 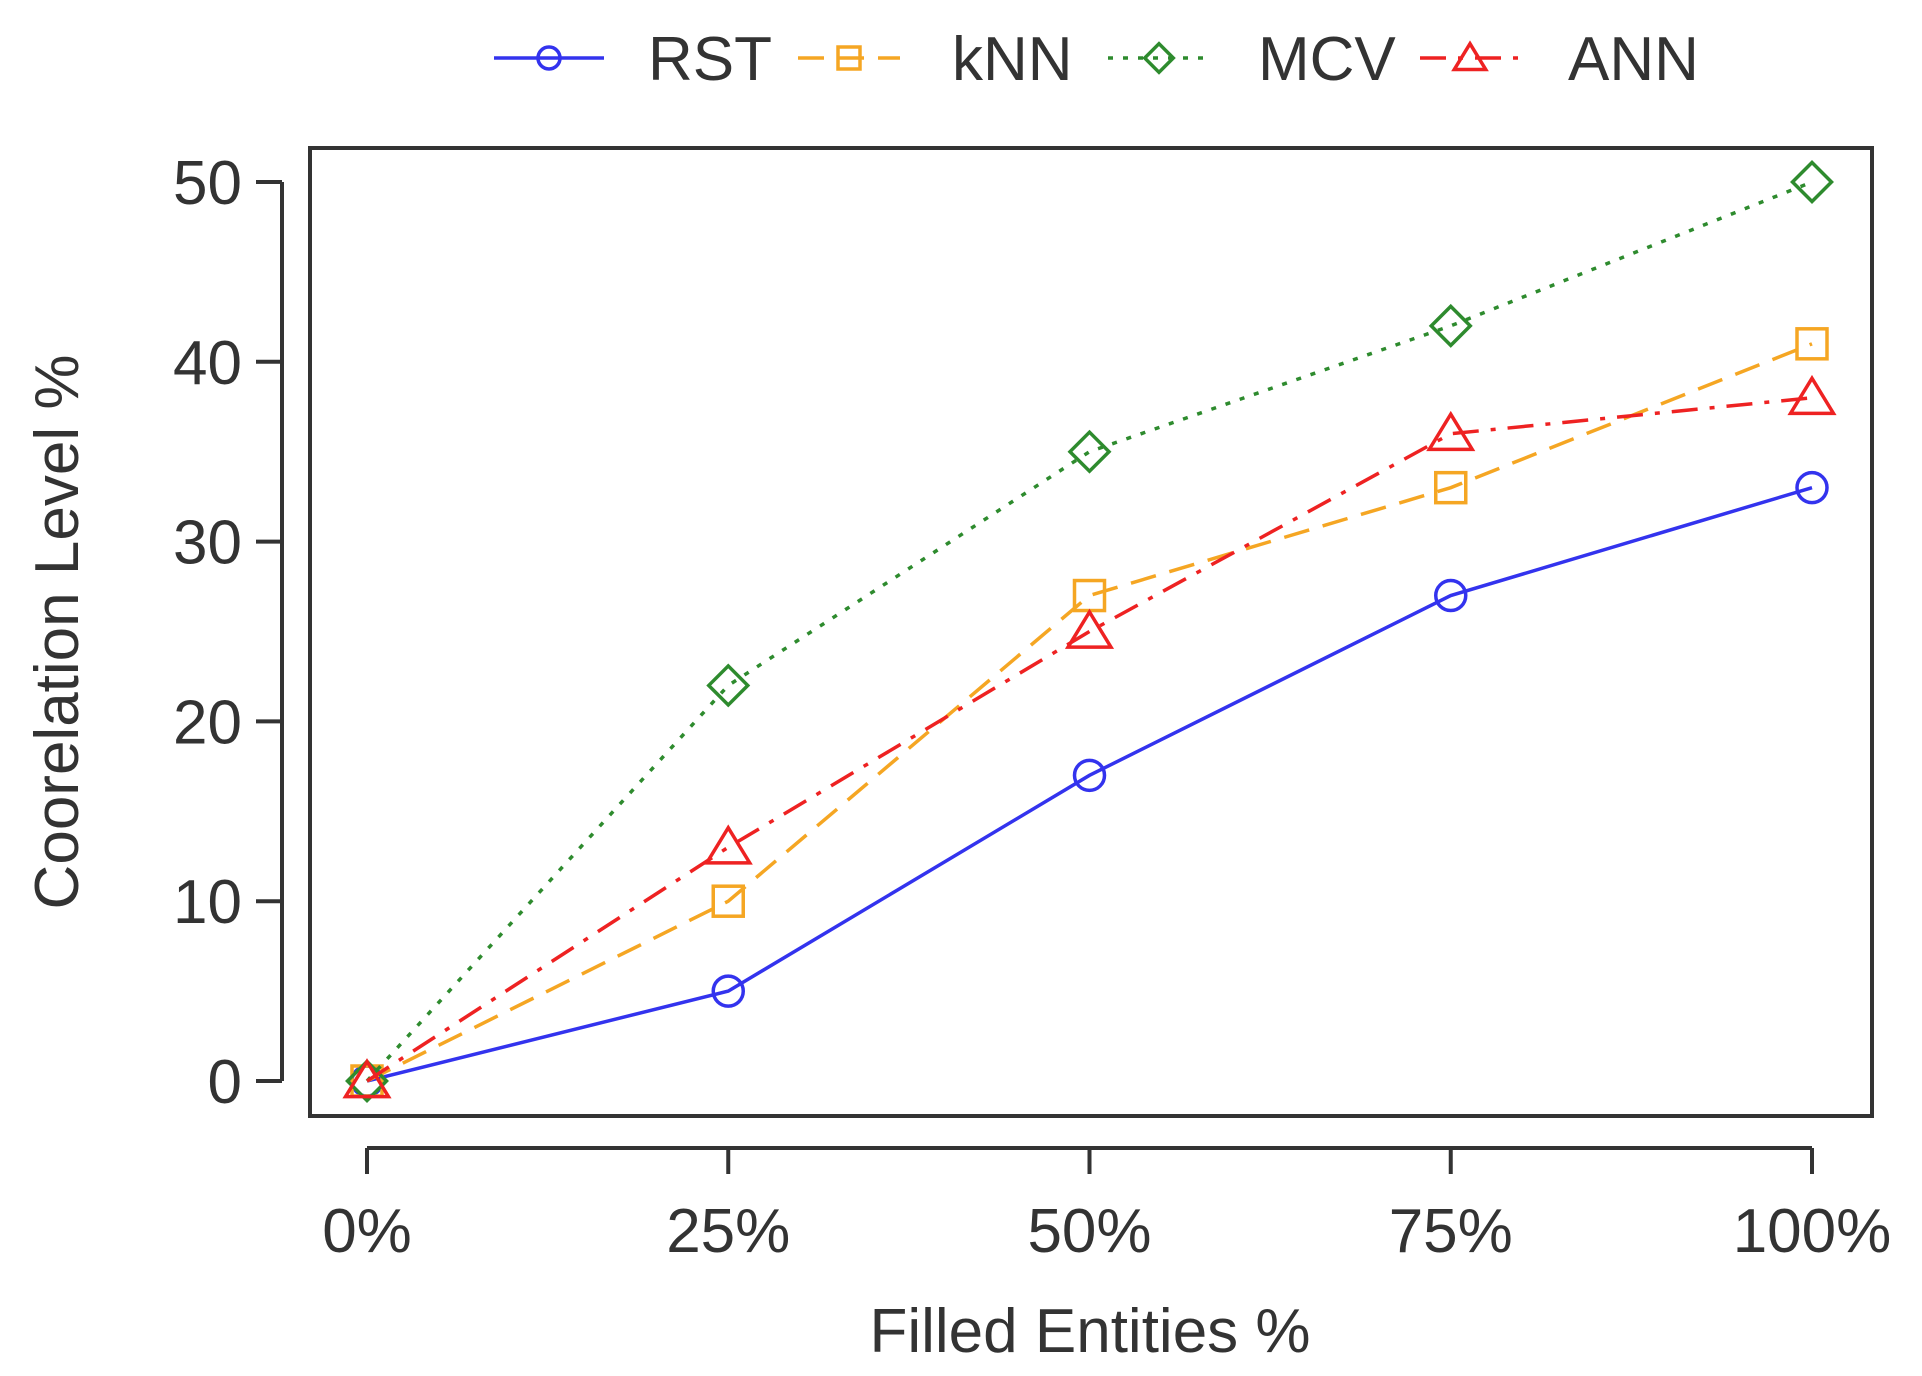 What do you see at coordinates (1633, 59) in the screenshot?
I see `legend-label-ann: ANN` at bounding box center [1633, 59].